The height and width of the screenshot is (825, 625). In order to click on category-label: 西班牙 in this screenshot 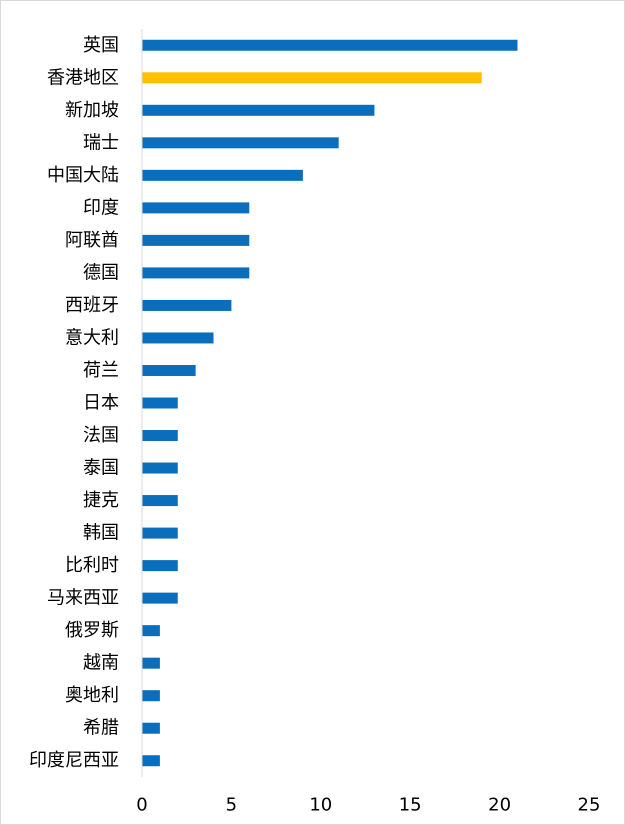, I will do `click(92, 305)`.